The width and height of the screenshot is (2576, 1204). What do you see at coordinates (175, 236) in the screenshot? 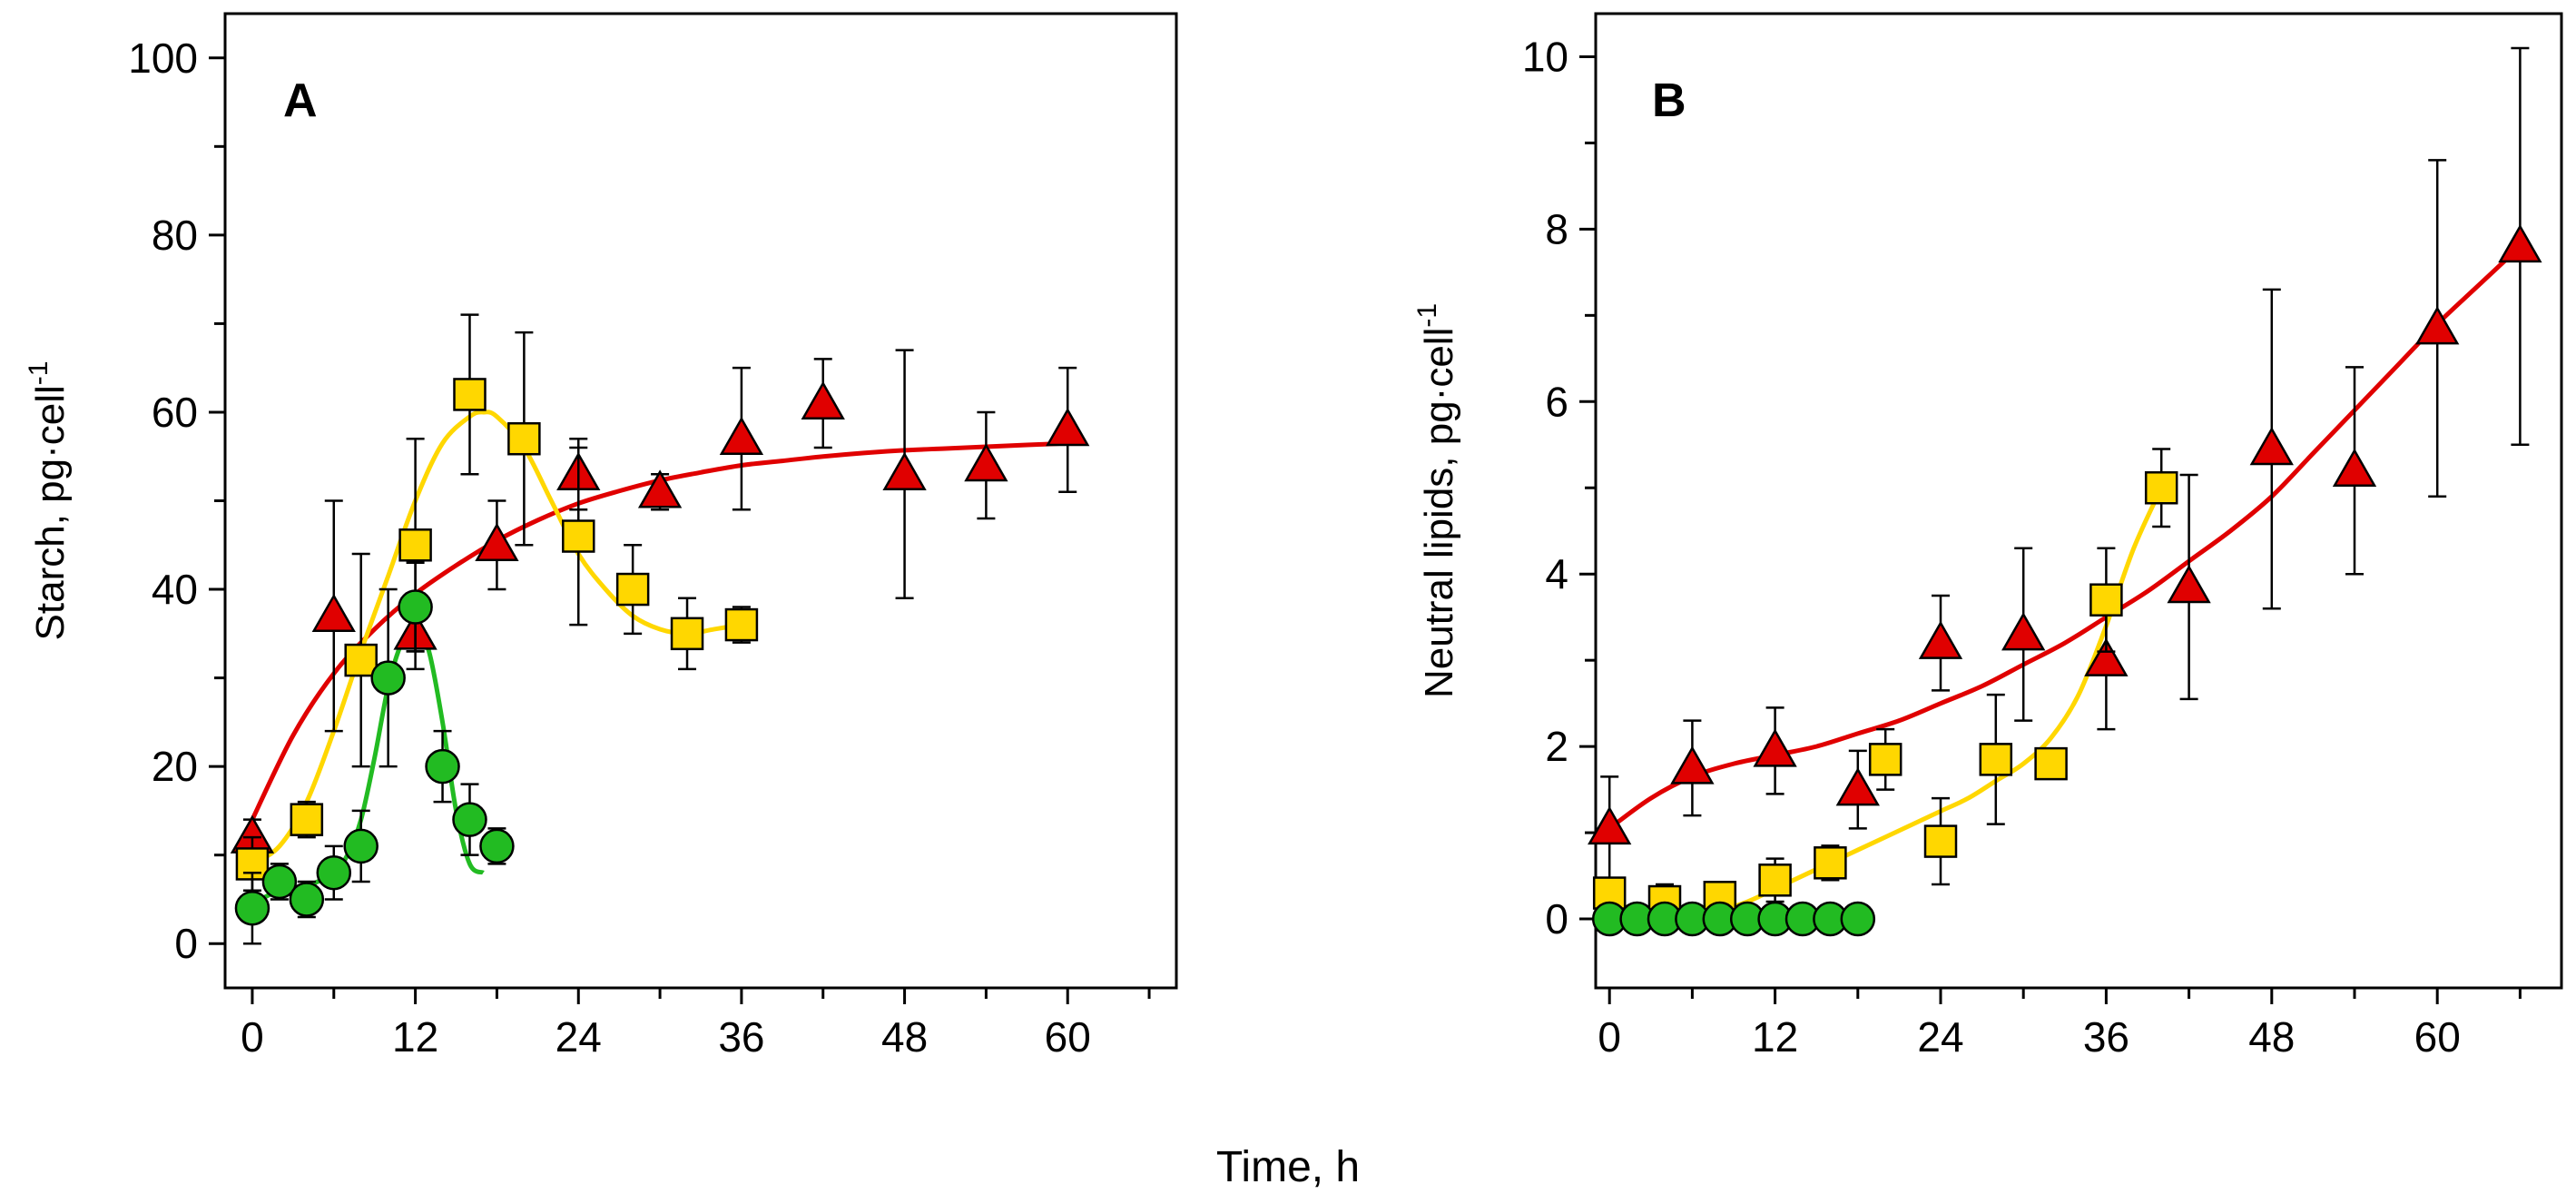
I see `y-tick-label: 80` at bounding box center [175, 236].